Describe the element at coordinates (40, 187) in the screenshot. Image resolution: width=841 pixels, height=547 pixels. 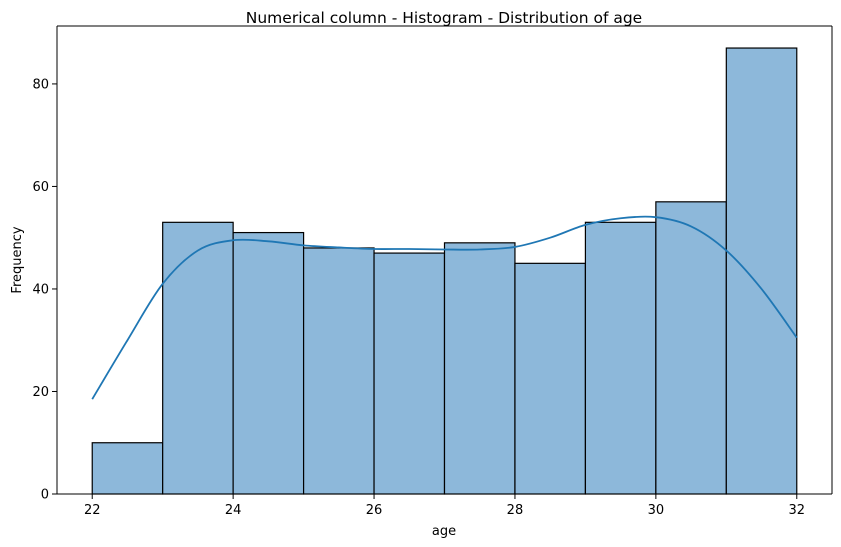
I see `y-tick-label: 60` at that location.